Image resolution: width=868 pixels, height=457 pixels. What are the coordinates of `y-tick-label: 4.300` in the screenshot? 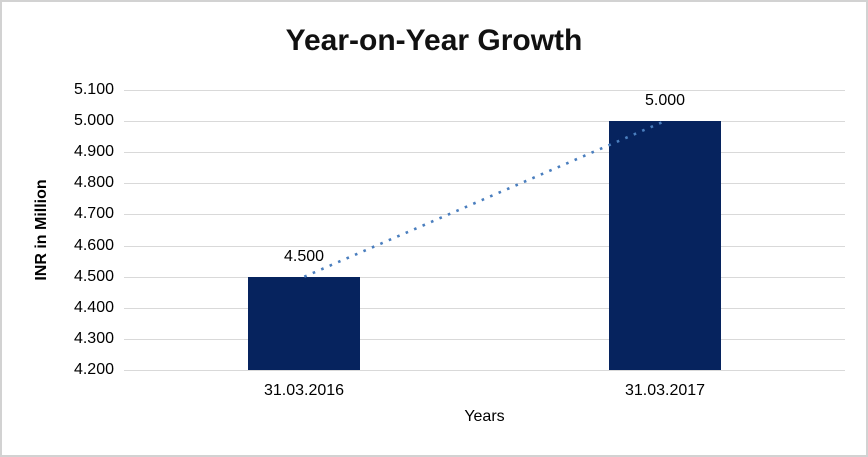 It's located at (93, 338).